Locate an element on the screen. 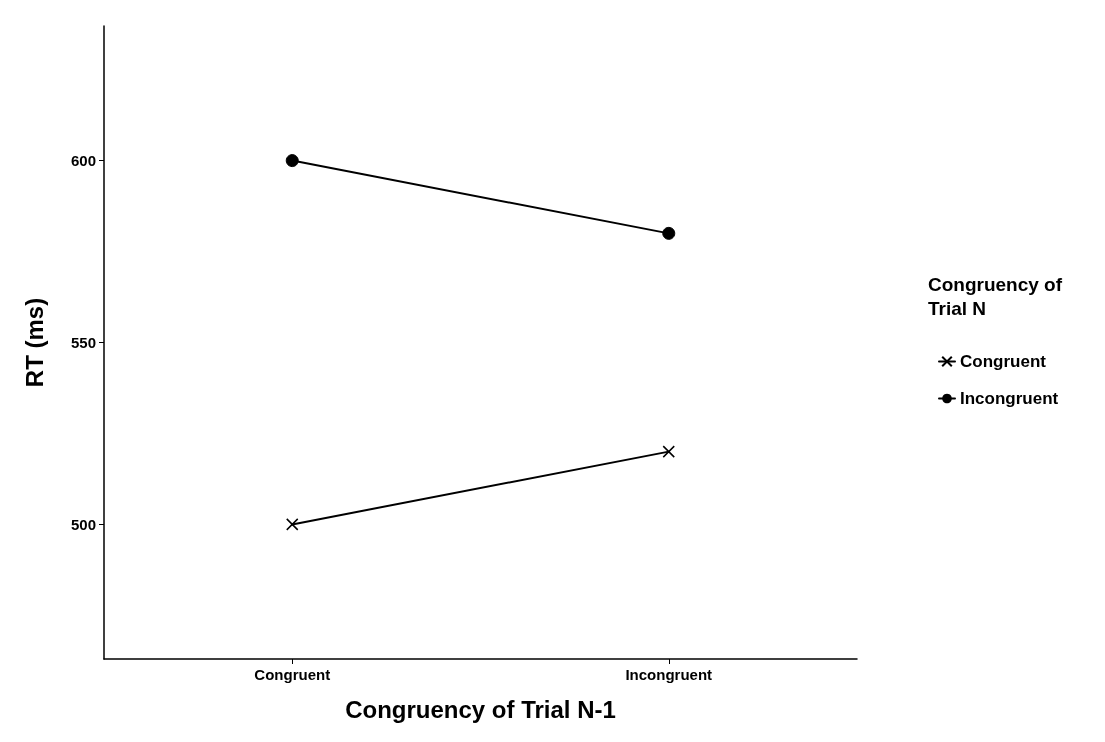  x-axis-title: Congruency of Trial N-1 is located at coordinates (480, 709).